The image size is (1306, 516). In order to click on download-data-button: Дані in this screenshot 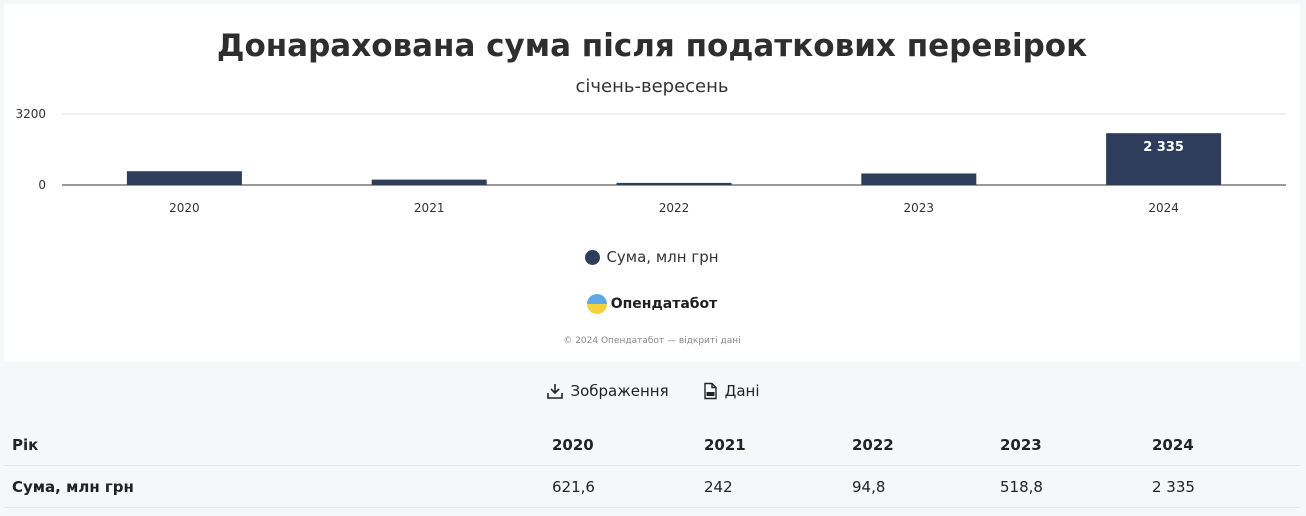, I will do `click(730, 391)`.